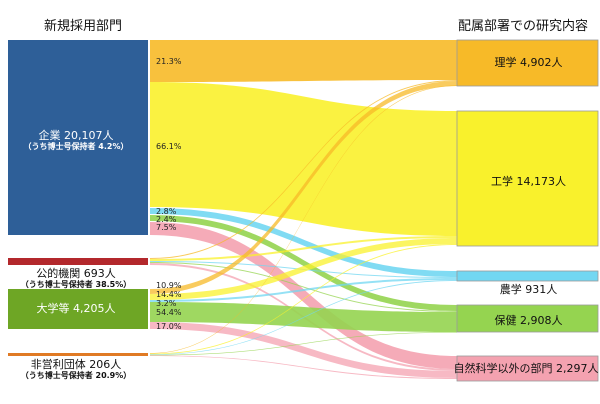 The image size is (600, 404). What do you see at coordinates (166, 219) in the screenshot?
I see `flow-pct-company-health: 2.4%` at bounding box center [166, 219].